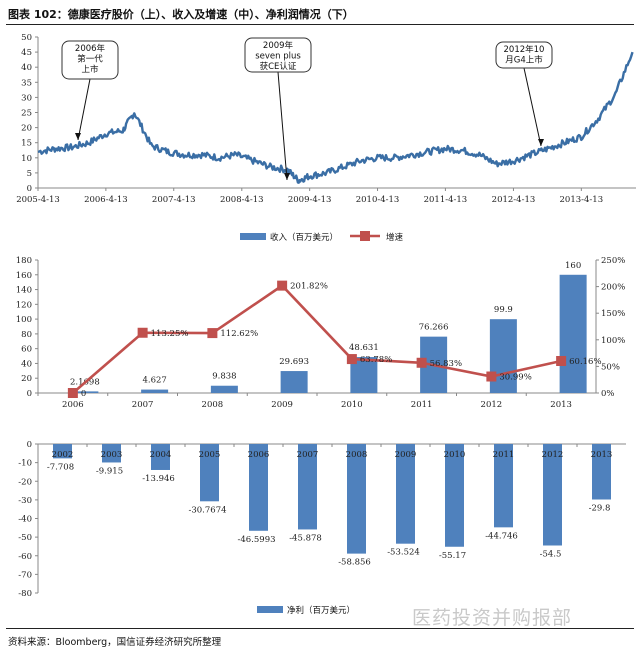  What do you see at coordinates (434, 328) in the screenshot?
I see `revenue-value-label: 76.266` at bounding box center [434, 328].